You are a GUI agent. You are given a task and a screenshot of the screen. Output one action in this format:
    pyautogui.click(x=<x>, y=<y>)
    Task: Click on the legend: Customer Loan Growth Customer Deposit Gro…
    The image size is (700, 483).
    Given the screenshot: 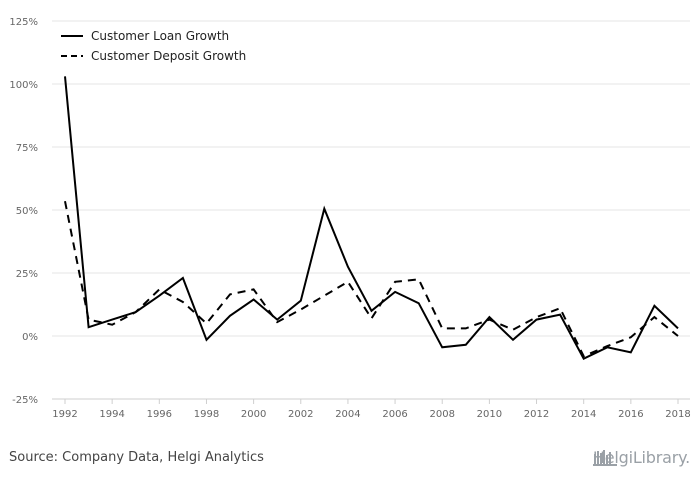 What is the action you would take?
    pyautogui.click(x=153, y=46)
    